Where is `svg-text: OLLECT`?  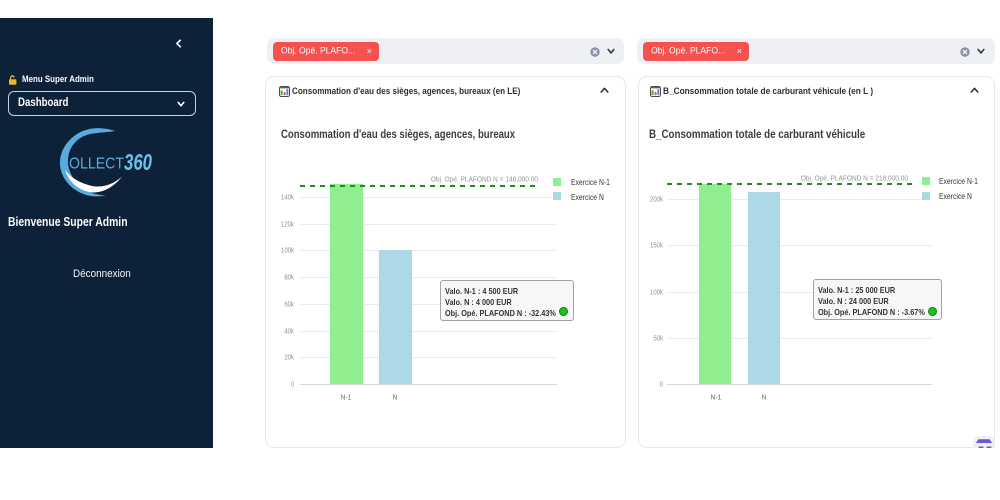
svg-text: OLLECT is located at coordinates (96, 164).